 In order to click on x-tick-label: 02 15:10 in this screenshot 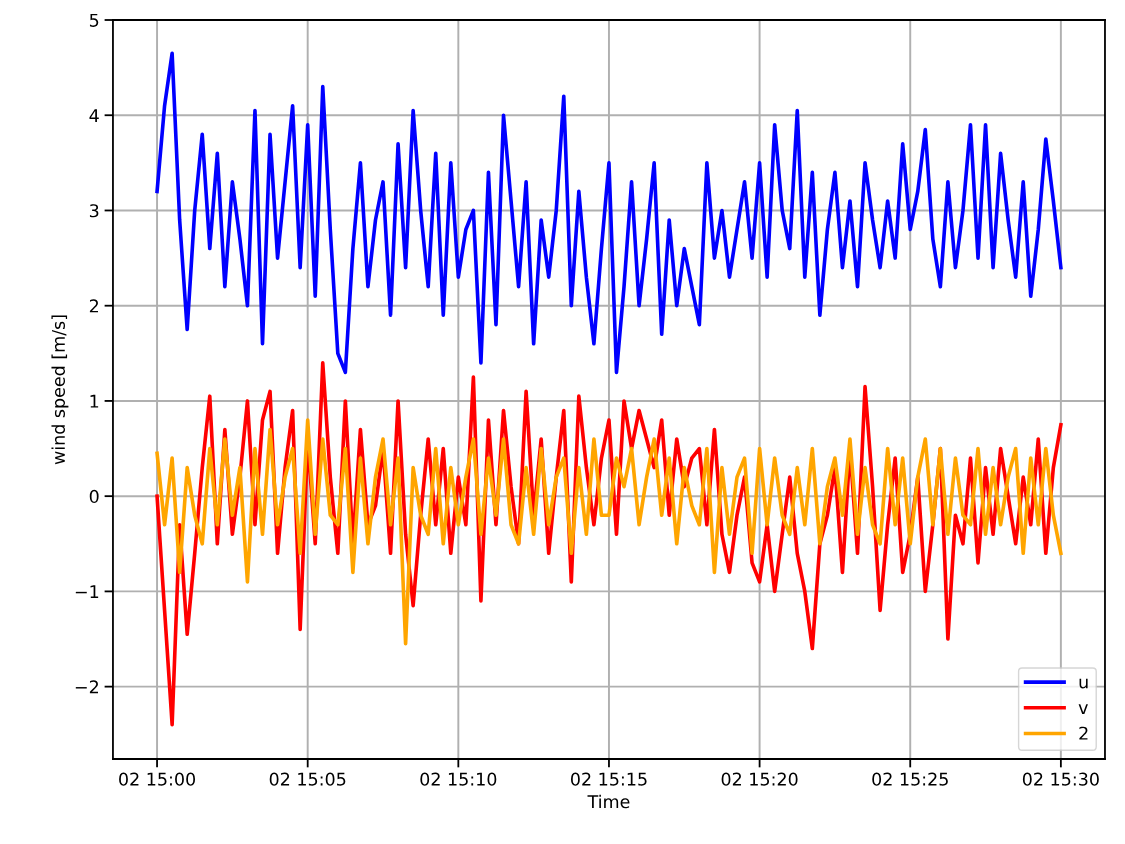, I will do `click(458, 779)`.